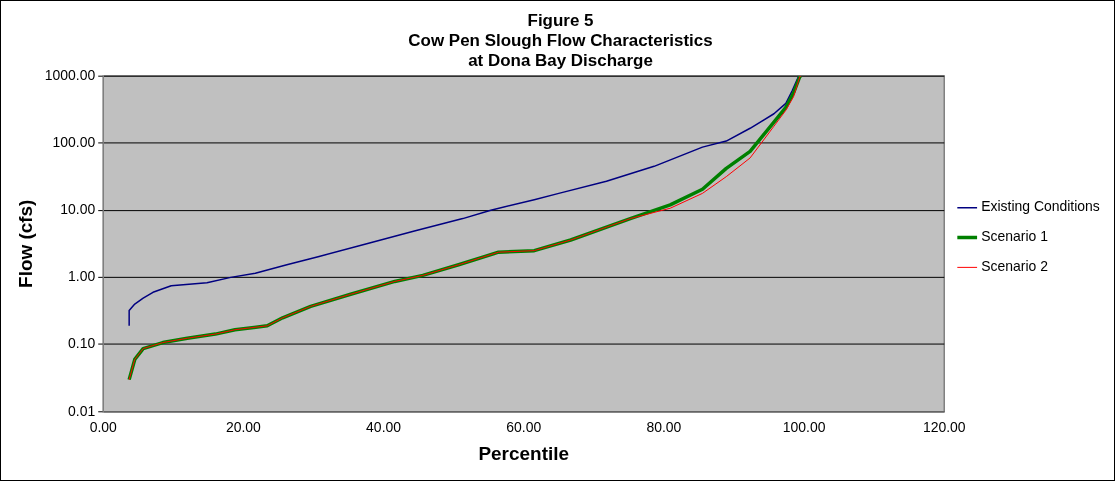 The image size is (1115, 481). What do you see at coordinates (82, 410) in the screenshot?
I see `y-tick-label: 0.01` at bounding box center [82, 410].